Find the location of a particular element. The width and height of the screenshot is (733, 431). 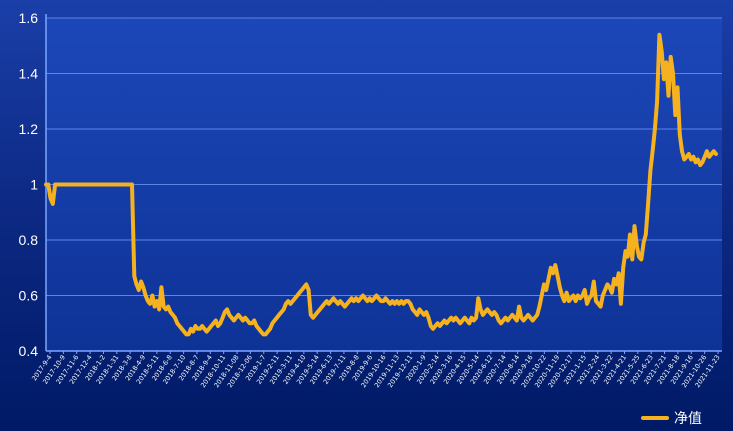

y-tick-label: 1 is located at coordinates (34, 185).